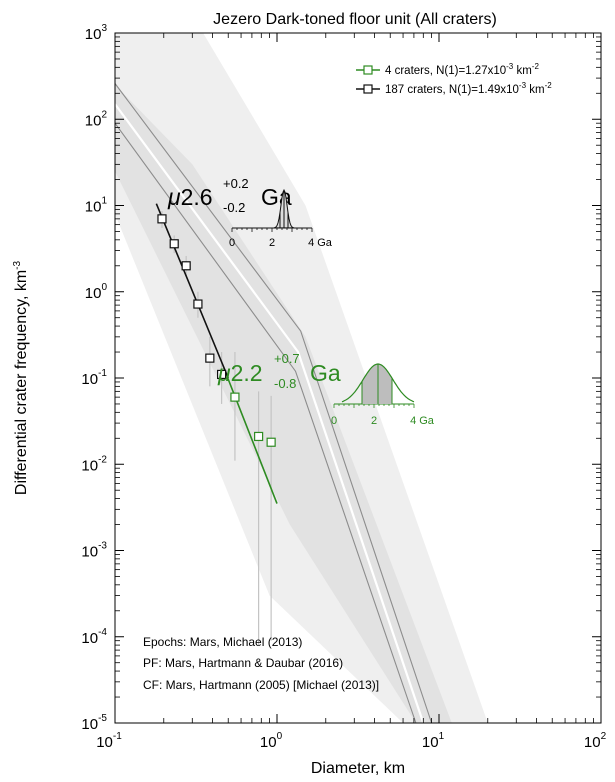 This screenshot has width=615, height=782. I want to click on age-distribution-black: 0 2 4 Ga, so click(281, 218).